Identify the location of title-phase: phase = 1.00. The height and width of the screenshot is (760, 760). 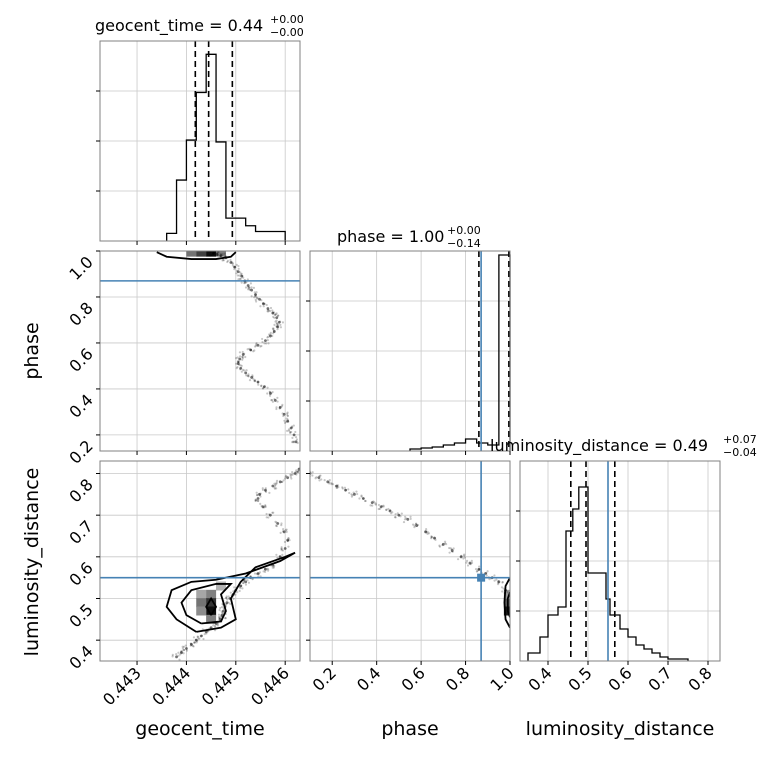
(390, 236).